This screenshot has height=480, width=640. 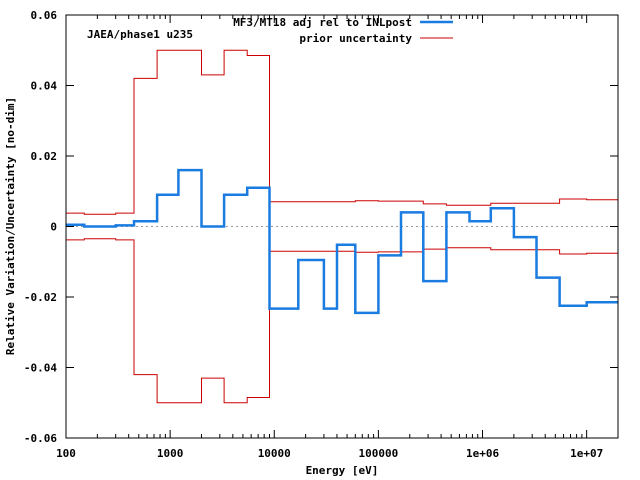 I want to click on x-tick-label: 100, so click(x=66, y=453).